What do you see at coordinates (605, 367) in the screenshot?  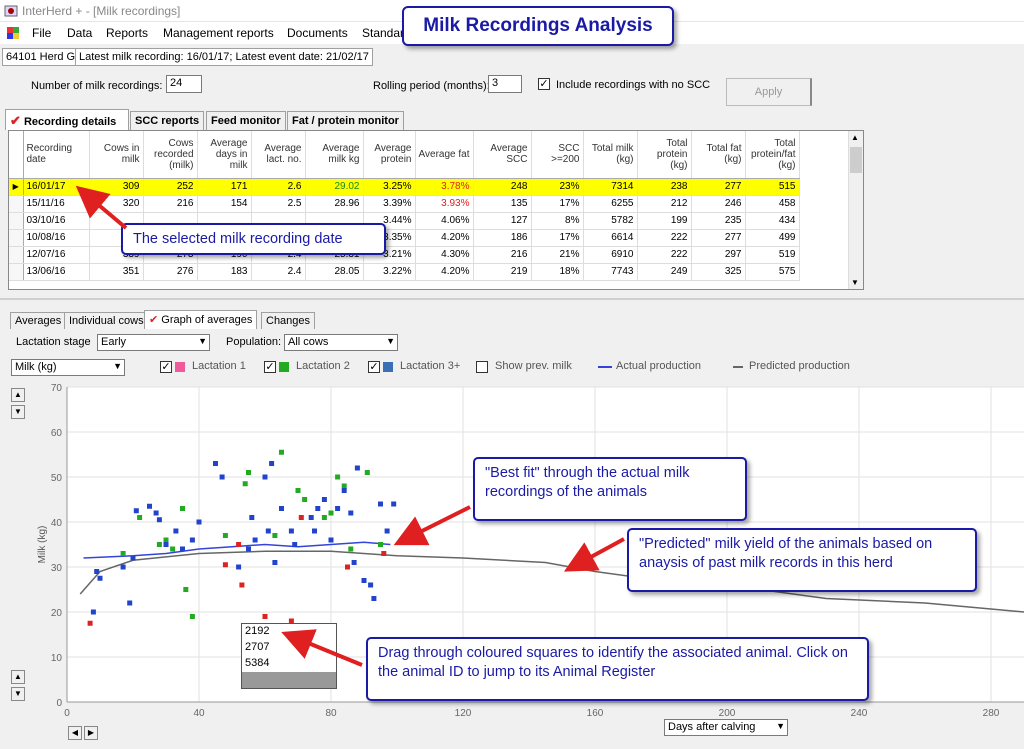 I see `actual-line-swatch` at bounding box center [605, 367].